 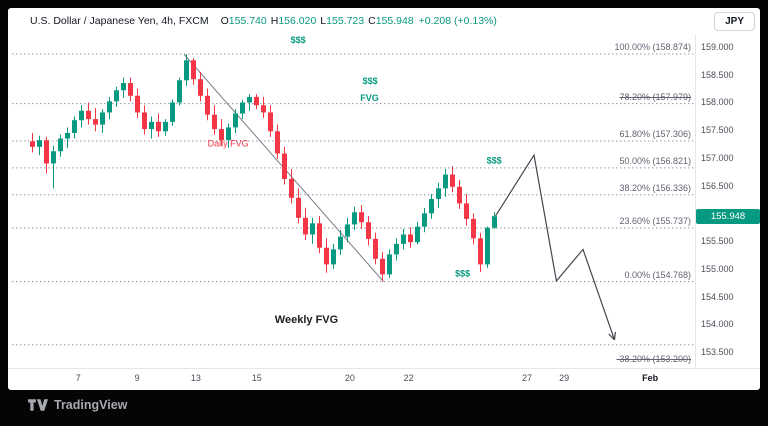 I want to click on fib-level-label: 61.80% (157.306), so click(x=655, y=133).